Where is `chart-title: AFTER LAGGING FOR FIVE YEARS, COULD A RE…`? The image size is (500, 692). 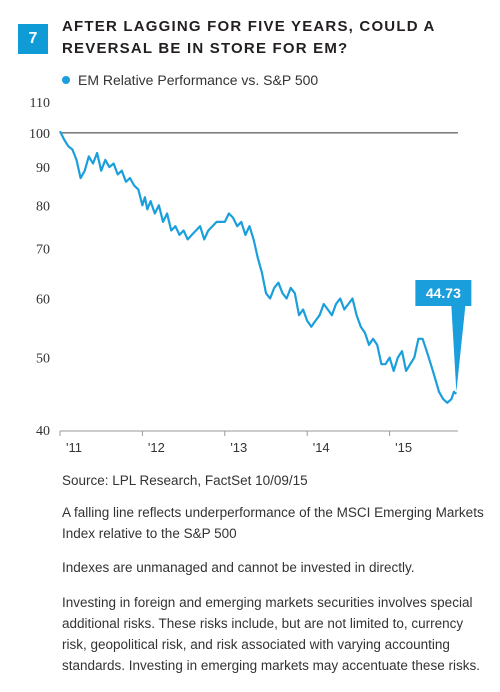
chart-title: AFTER LAGGING FOR FIVE YEARS, COULD A RE… is located at coordinates (249, 37).